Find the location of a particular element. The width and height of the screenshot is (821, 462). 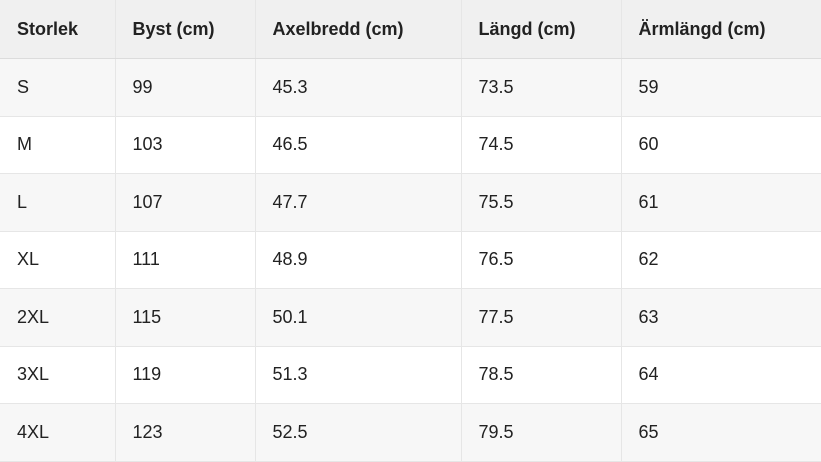

table-row: S 99 45.3 73.5 59 is located at coordinates (410, 87).